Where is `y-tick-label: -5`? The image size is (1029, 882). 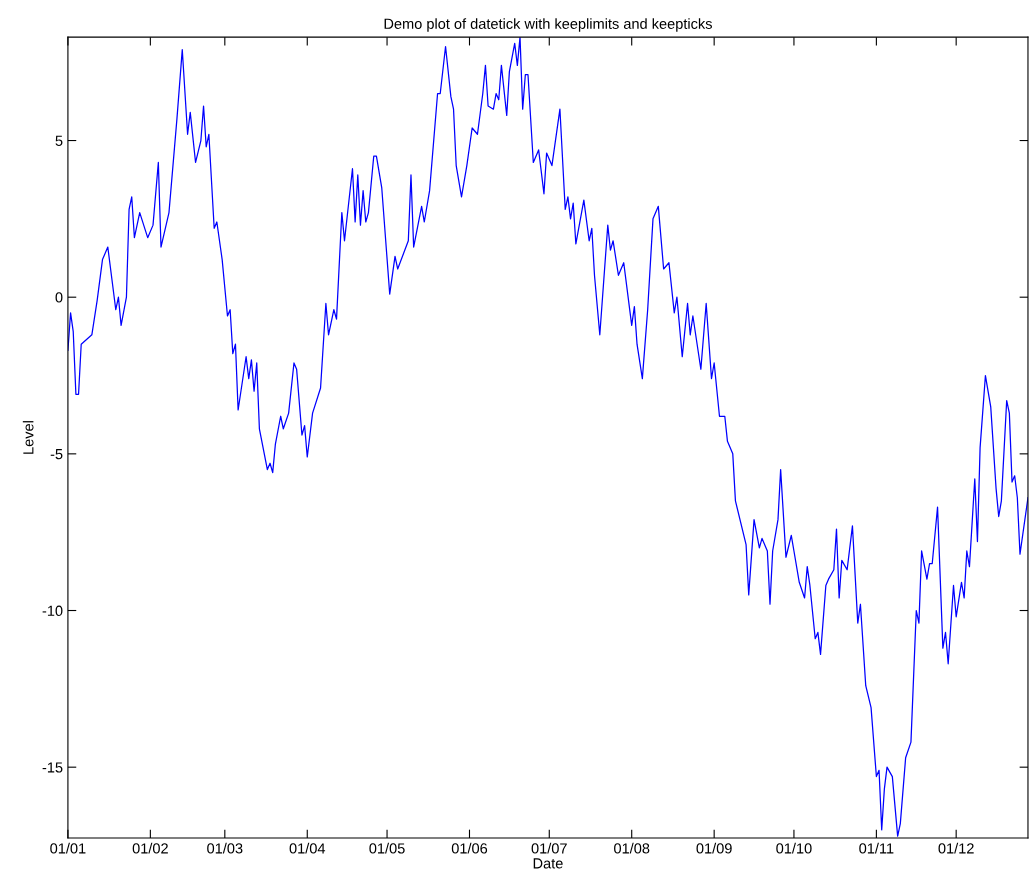 y-tick-label: -5 is located at coordinates (56, 454).